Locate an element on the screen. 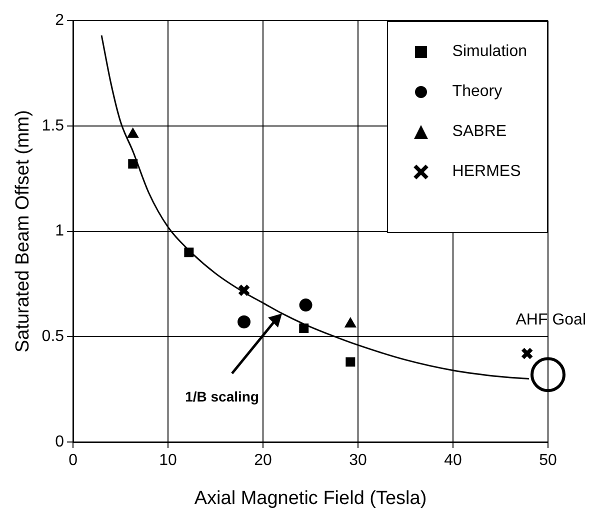 The height and width of the screenshot is (522, 596). y-axis-title: Saturated Beam Offset (mm) is located at coordinates (23, 231).